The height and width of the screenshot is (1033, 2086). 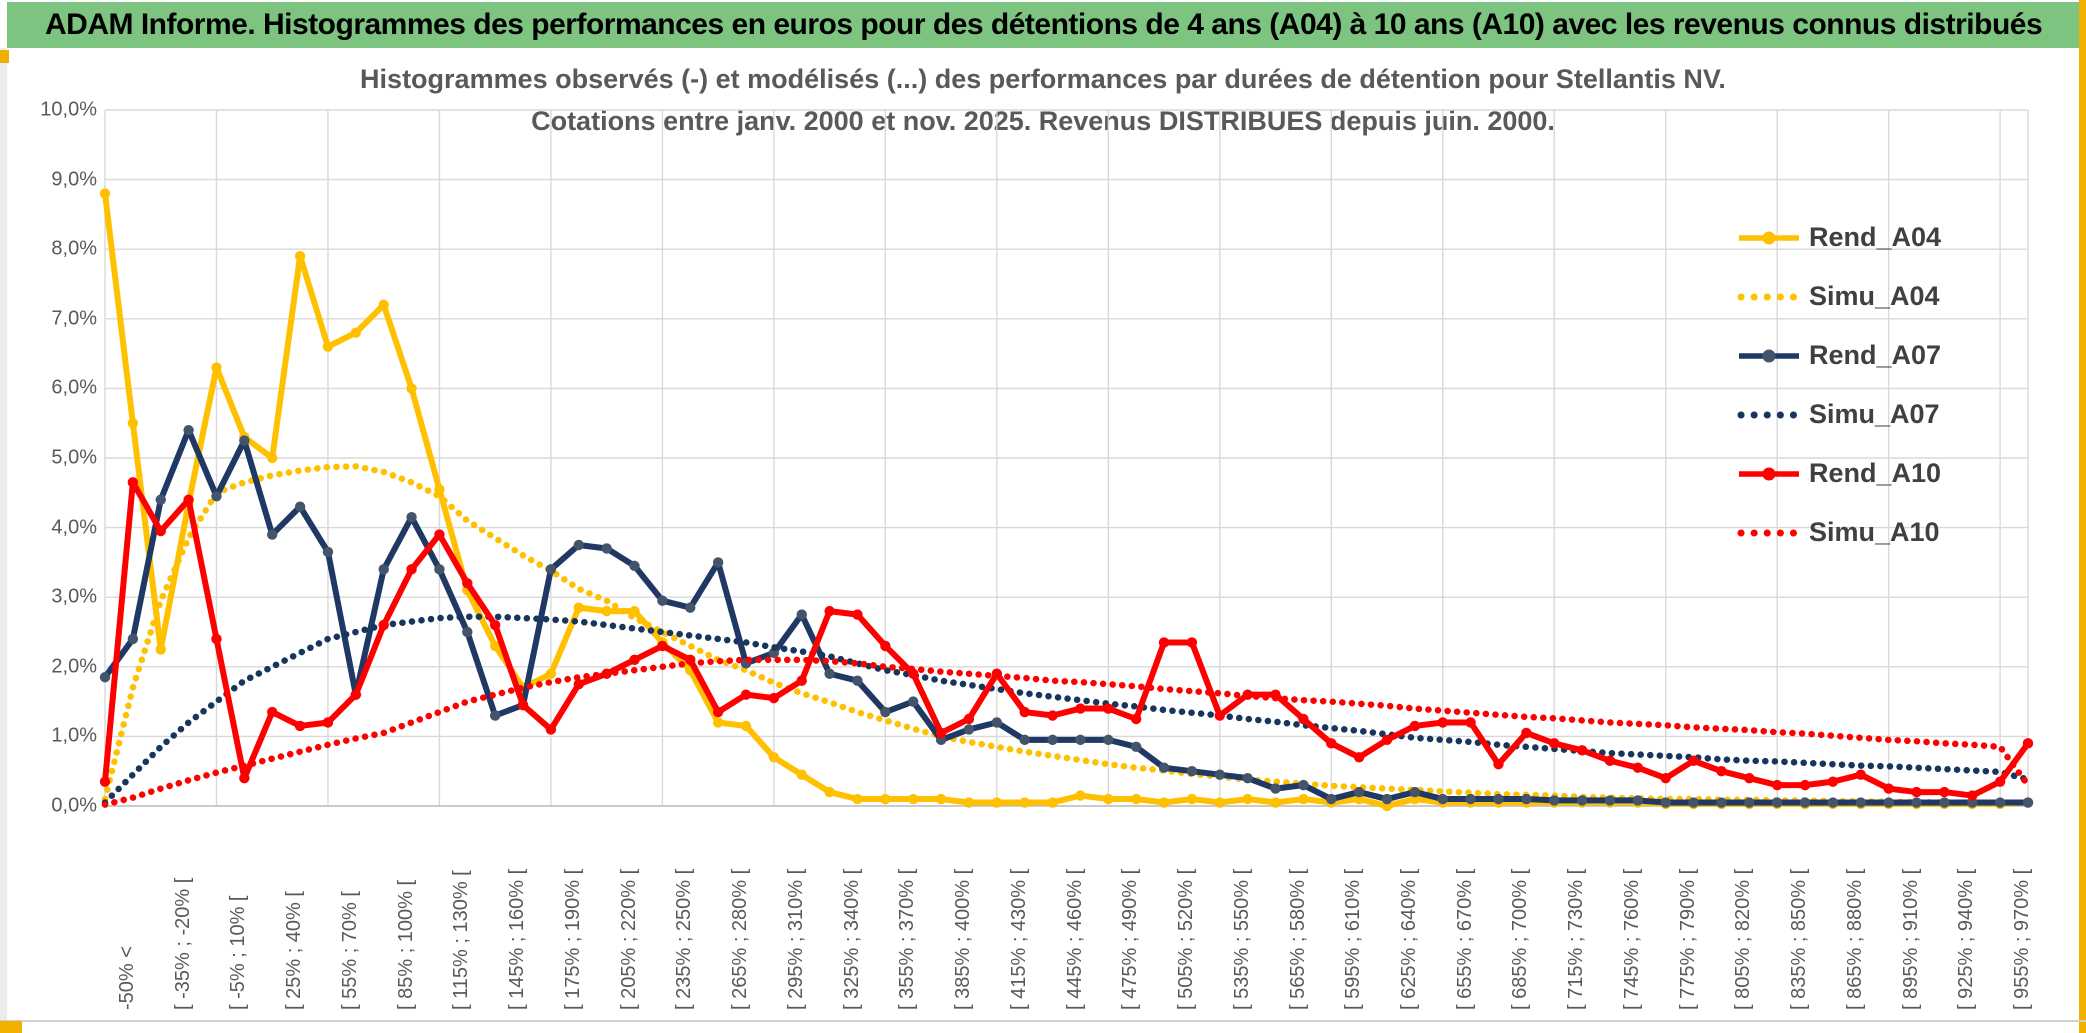 What do you see at coordinates (1769, 237) in the screenshot?
I see `legend-swatch-Rend_A04` at bounding box center [1769, 237].